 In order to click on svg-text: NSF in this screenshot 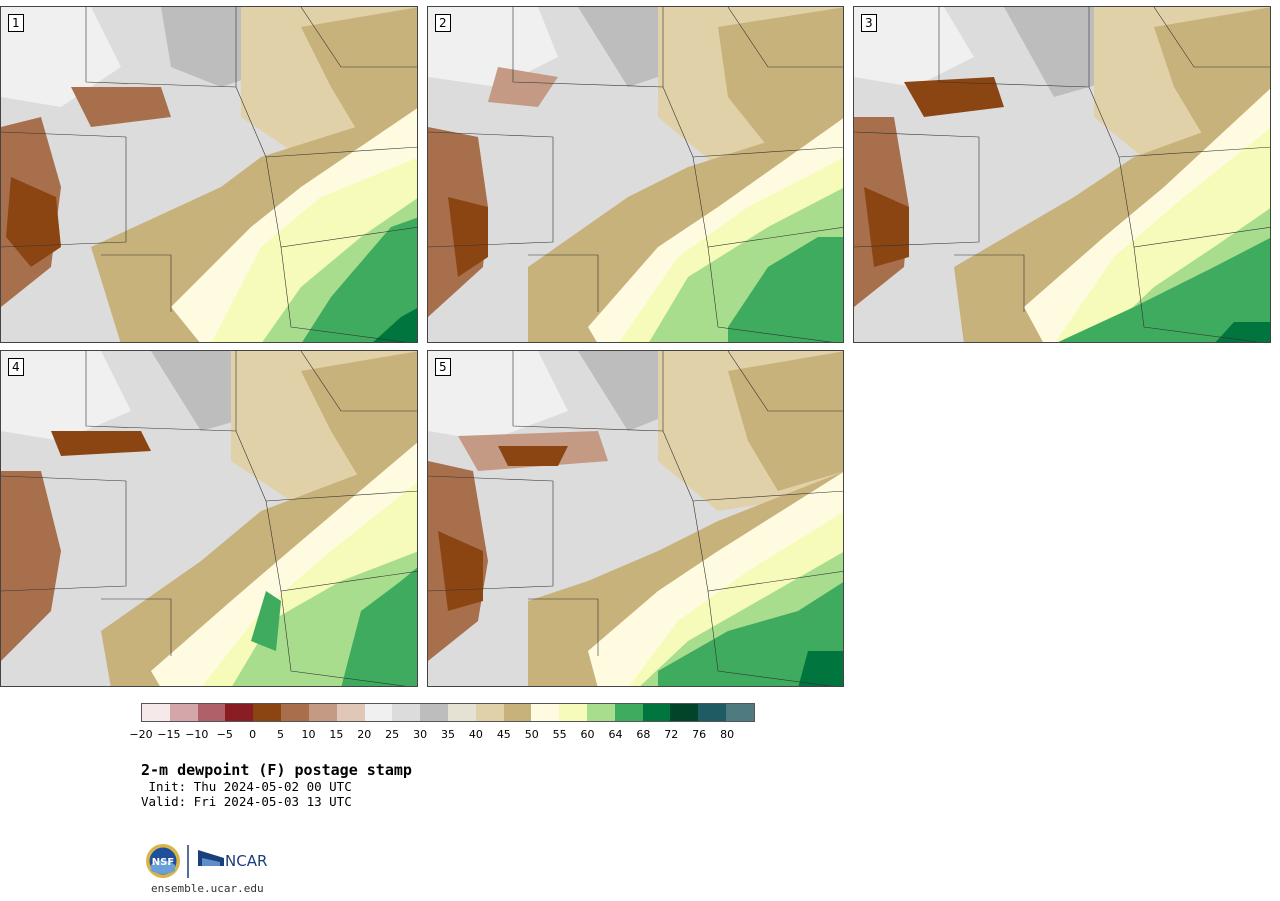, I will do `click(163, 862)`.